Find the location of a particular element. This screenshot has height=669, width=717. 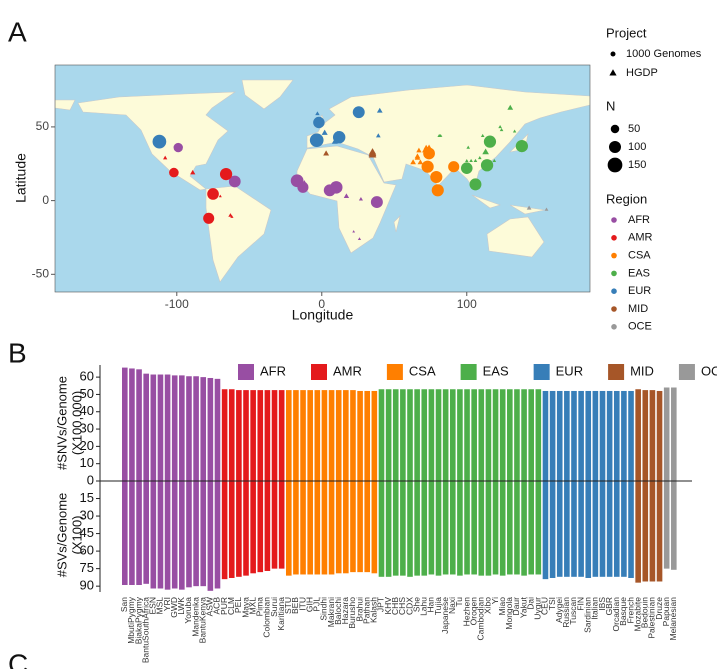

x-tick-label: MbutiPygmy is located at coordinates (131, 620).